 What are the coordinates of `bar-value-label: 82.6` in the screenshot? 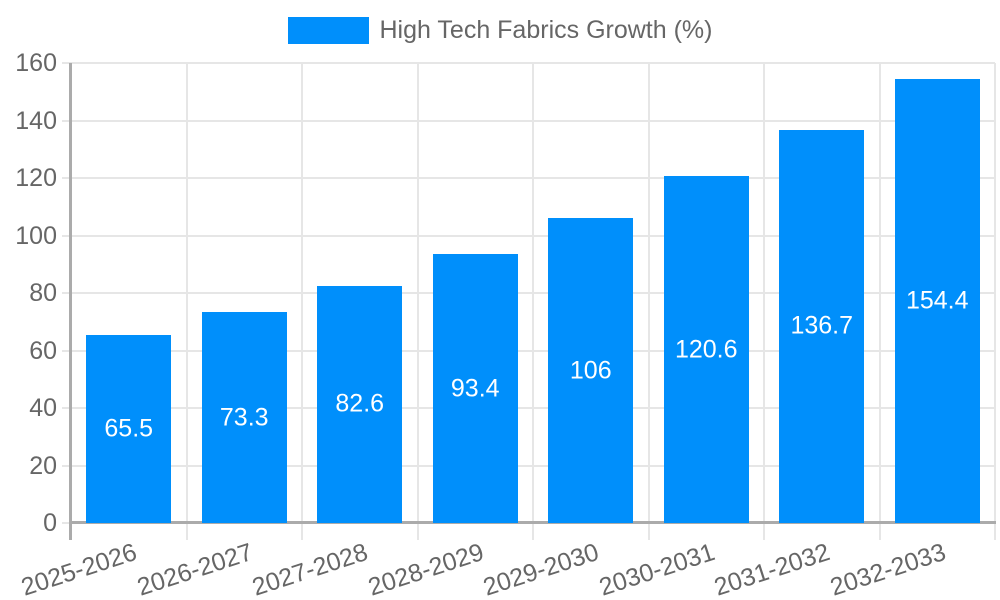 It's located at (360, 403).